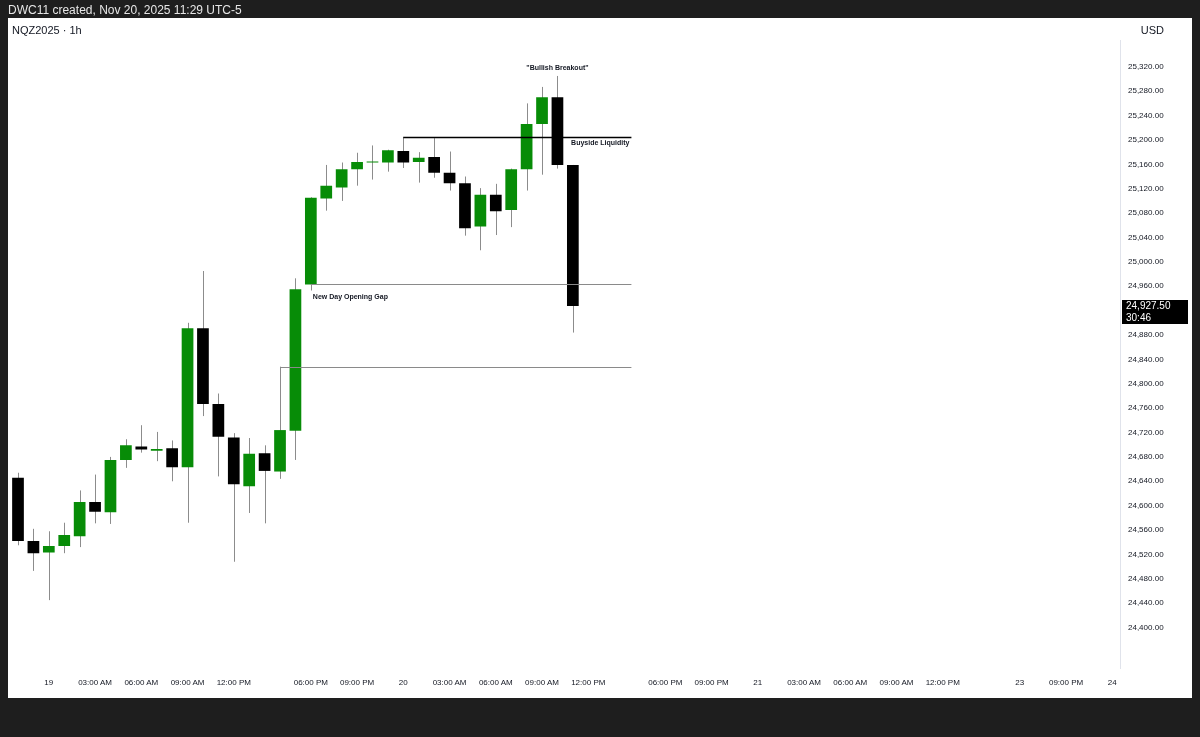  What do you see at coordinates (1146, 383) in the screenshot?
I see `y-tick-label: 24,800.00` at bounding box center [1146, 383].